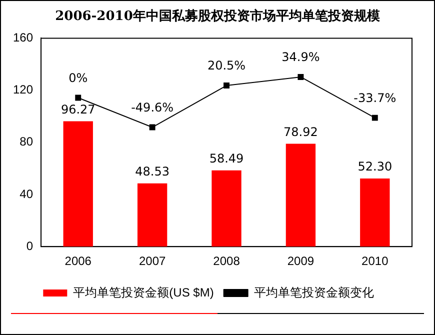 Image resolution: width=435 pixels, height=335 pixels. I want to click on x-tick-label: 2009, so click(300, 261).